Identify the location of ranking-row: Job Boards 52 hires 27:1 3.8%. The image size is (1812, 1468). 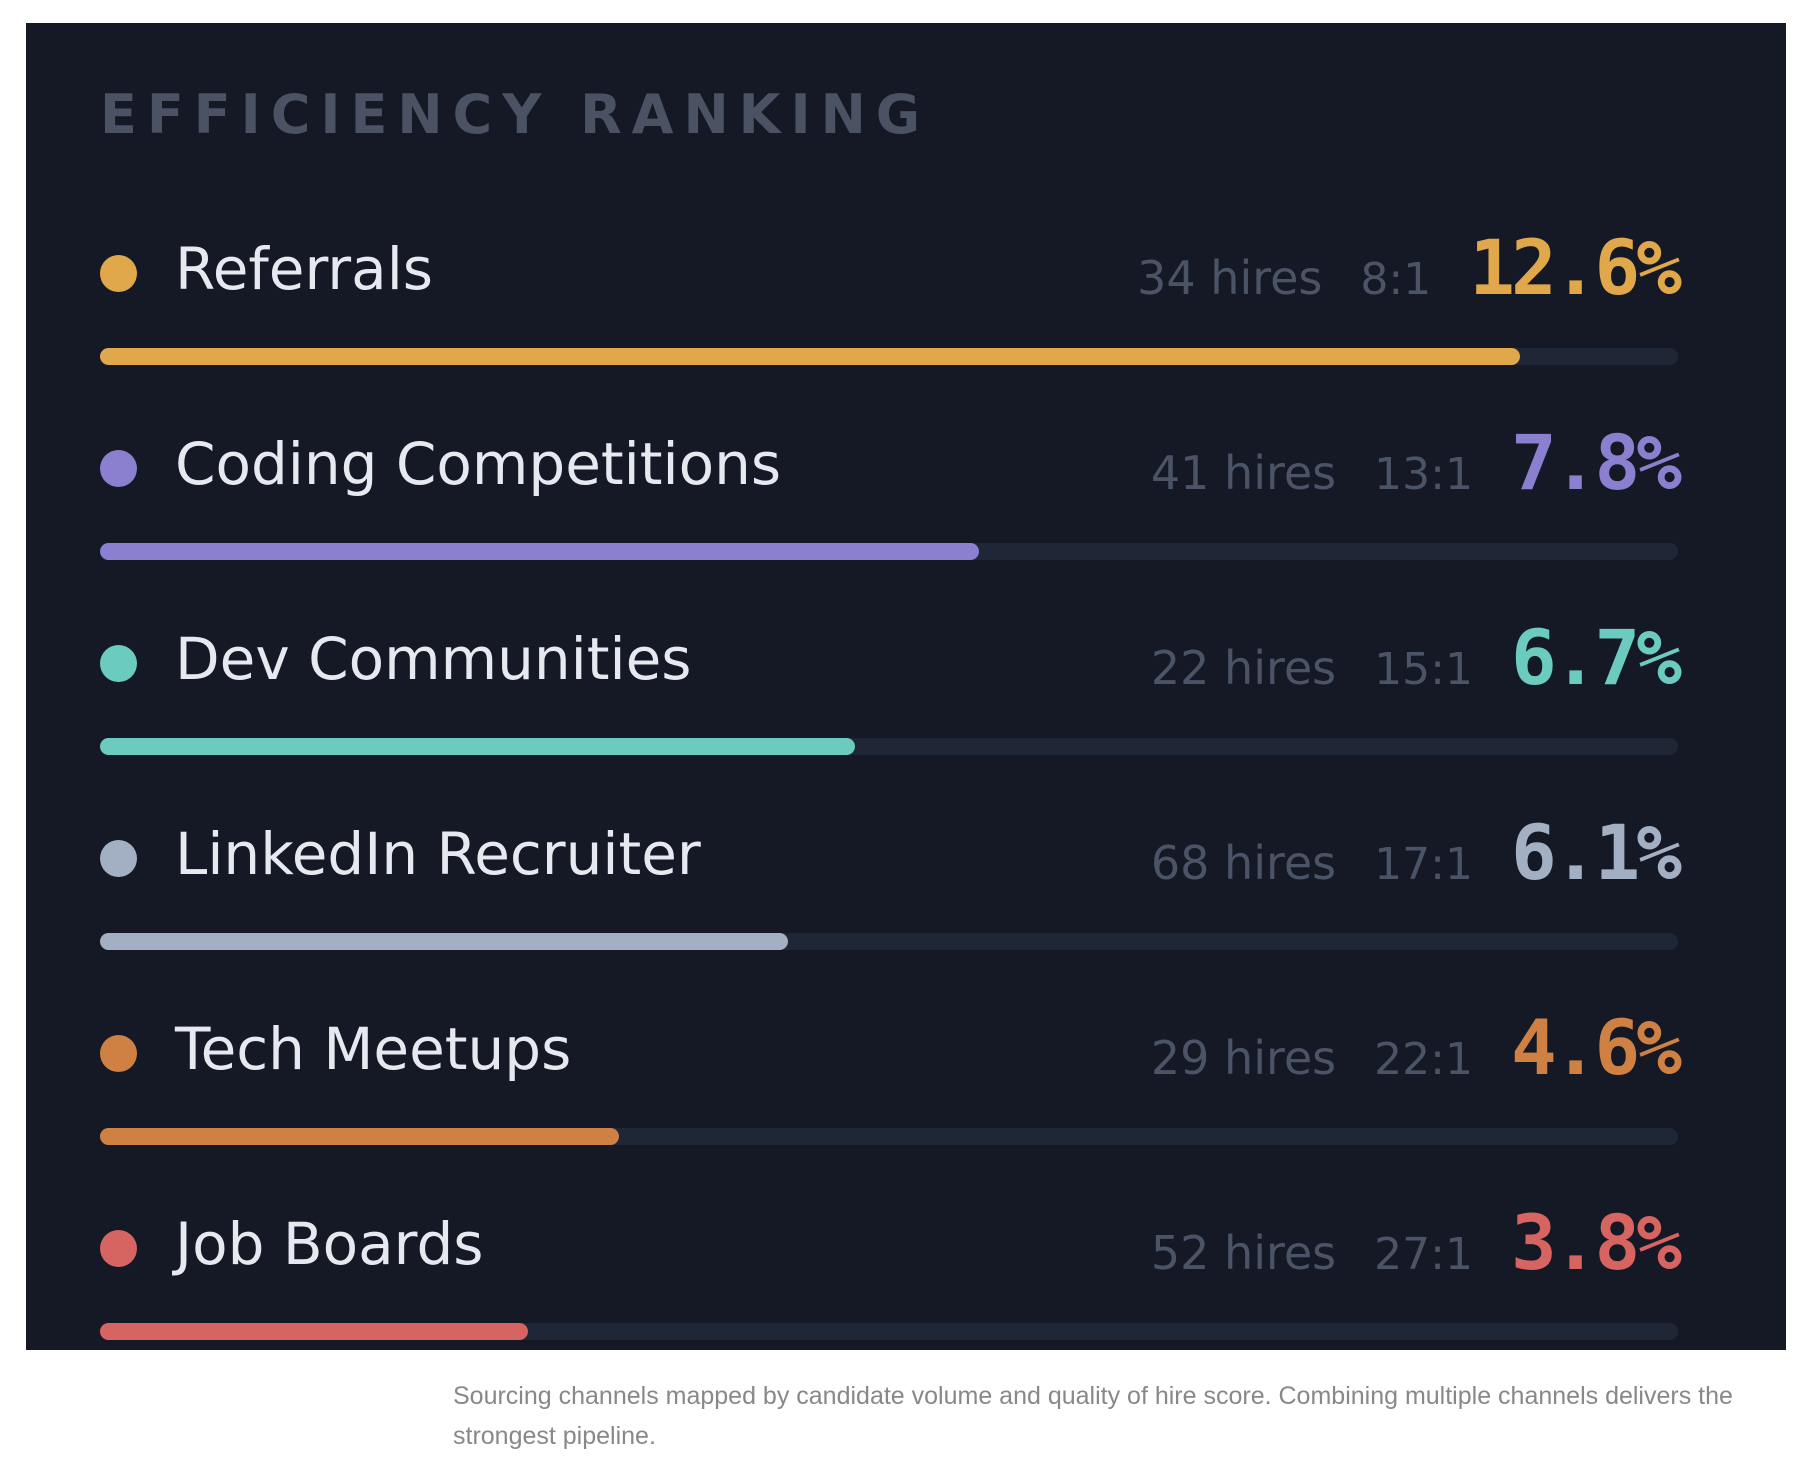
(891, 1278).